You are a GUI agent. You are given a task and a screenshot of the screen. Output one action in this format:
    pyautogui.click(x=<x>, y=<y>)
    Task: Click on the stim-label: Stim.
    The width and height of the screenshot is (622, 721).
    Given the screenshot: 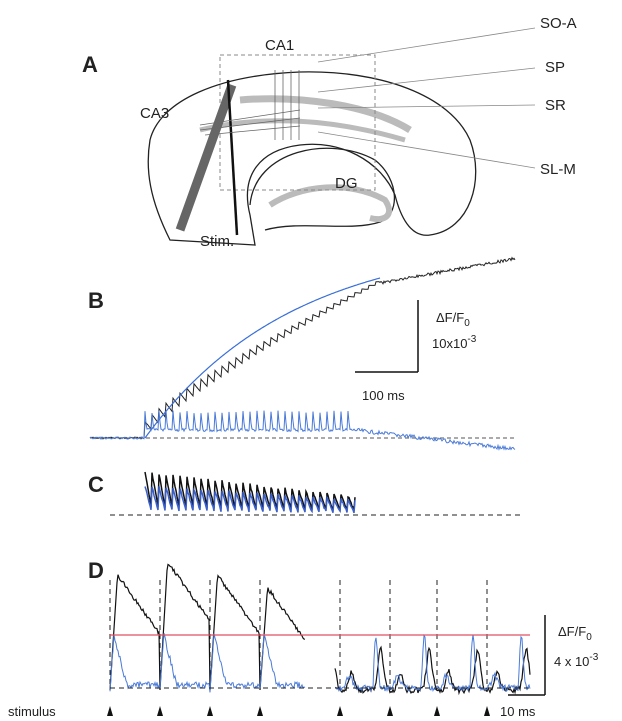 What is the action you would take?
    pyautogui.click(x=217, y=241)
    